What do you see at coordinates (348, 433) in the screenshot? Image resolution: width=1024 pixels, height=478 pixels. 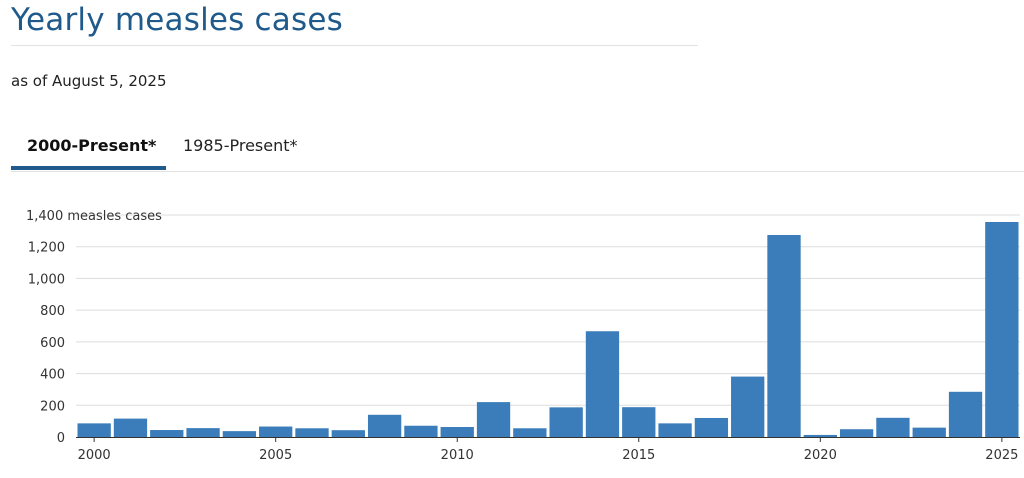 I see `bar-2007` at bounding box center [348, 433].